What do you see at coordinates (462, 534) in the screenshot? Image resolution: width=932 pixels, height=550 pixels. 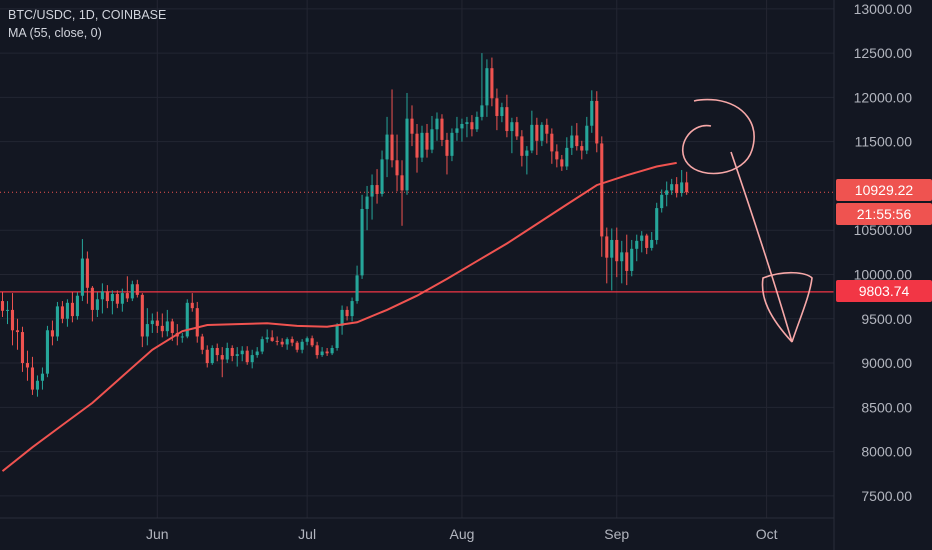 I see `x-axis-ticks: Jun Jul Aug Sep Oct` at bounding box center [462, 534].